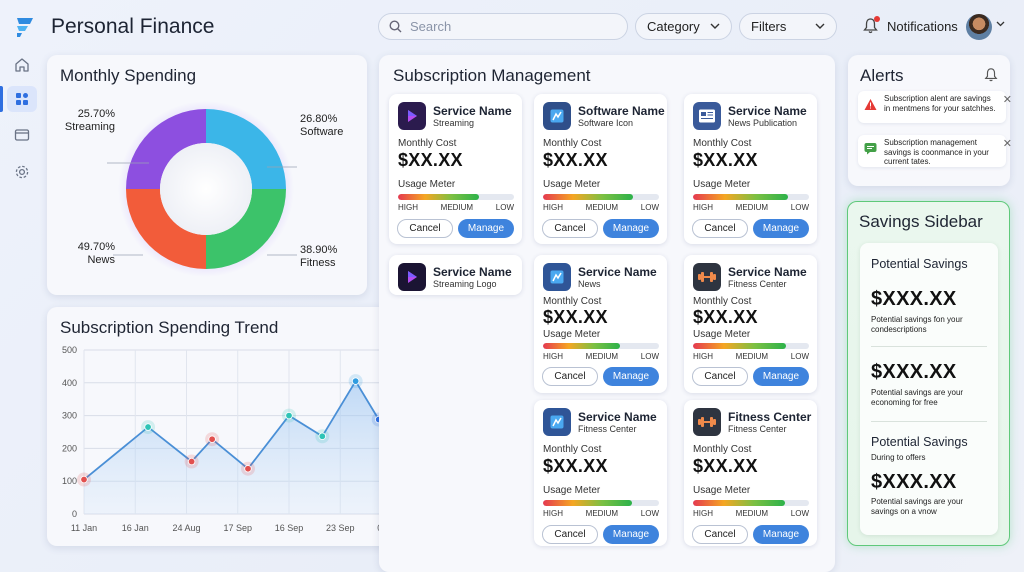 The image size is (1024, 572). What do you see at coordinates (979, 27) in the screenshot?
I see `avatar` at bounding box center [979, 27].